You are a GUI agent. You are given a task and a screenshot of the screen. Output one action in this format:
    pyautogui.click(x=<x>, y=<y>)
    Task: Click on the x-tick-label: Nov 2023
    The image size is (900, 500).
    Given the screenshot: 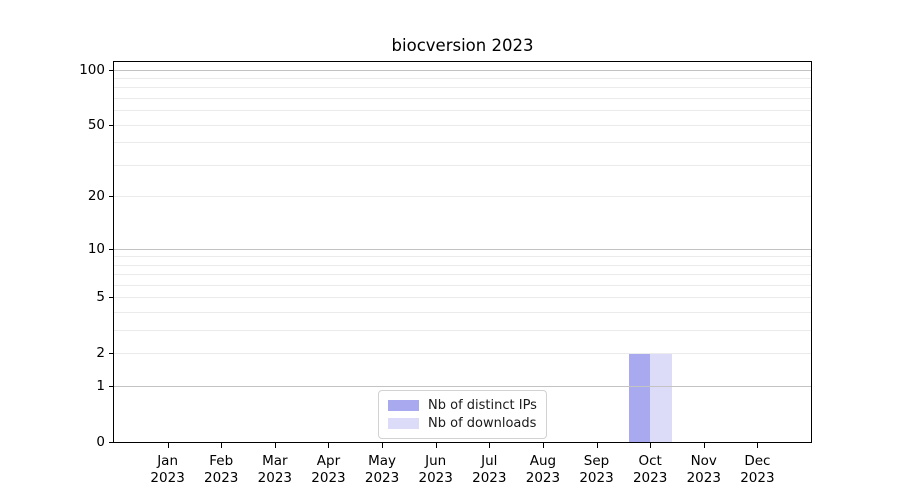 What is the action you would take?
    pyautogui.click(x=703, y=469)
    